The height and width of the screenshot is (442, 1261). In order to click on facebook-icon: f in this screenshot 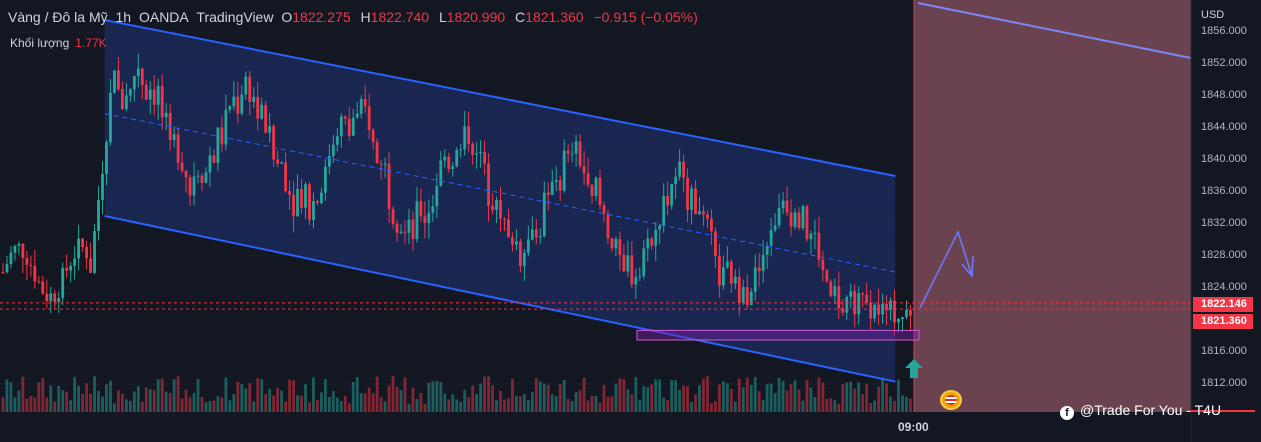, I will do `click(1067, 413)`.